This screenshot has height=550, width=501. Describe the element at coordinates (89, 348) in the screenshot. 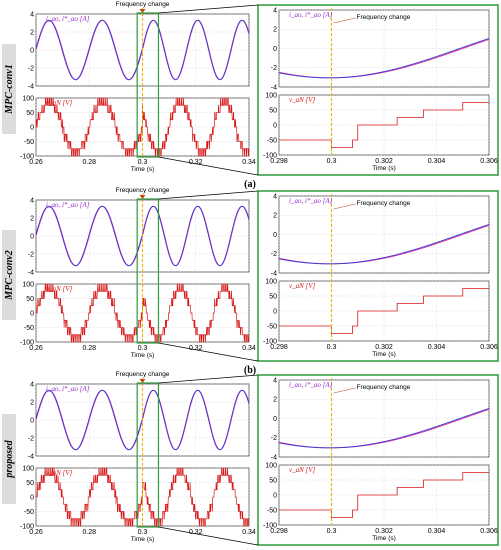

I see `x-tick-label: 0.28` at that location.